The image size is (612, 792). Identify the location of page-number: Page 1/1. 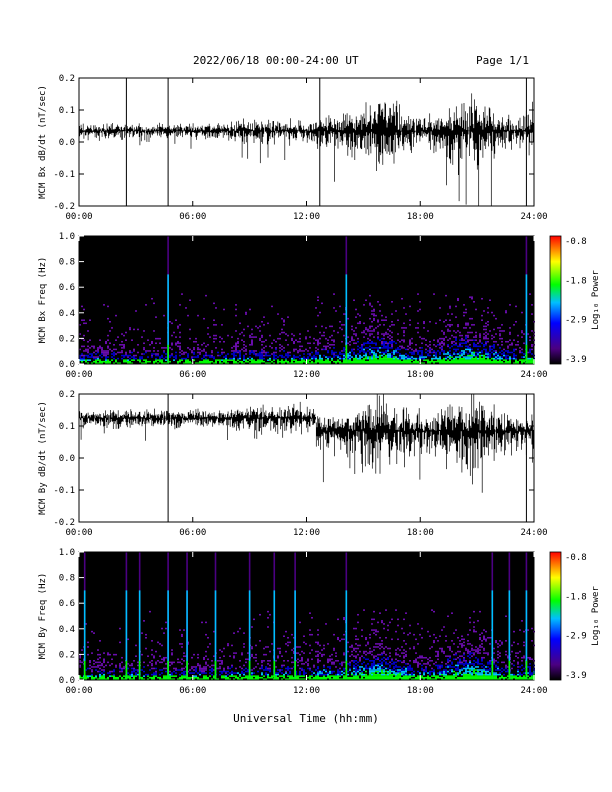
(502, 60).